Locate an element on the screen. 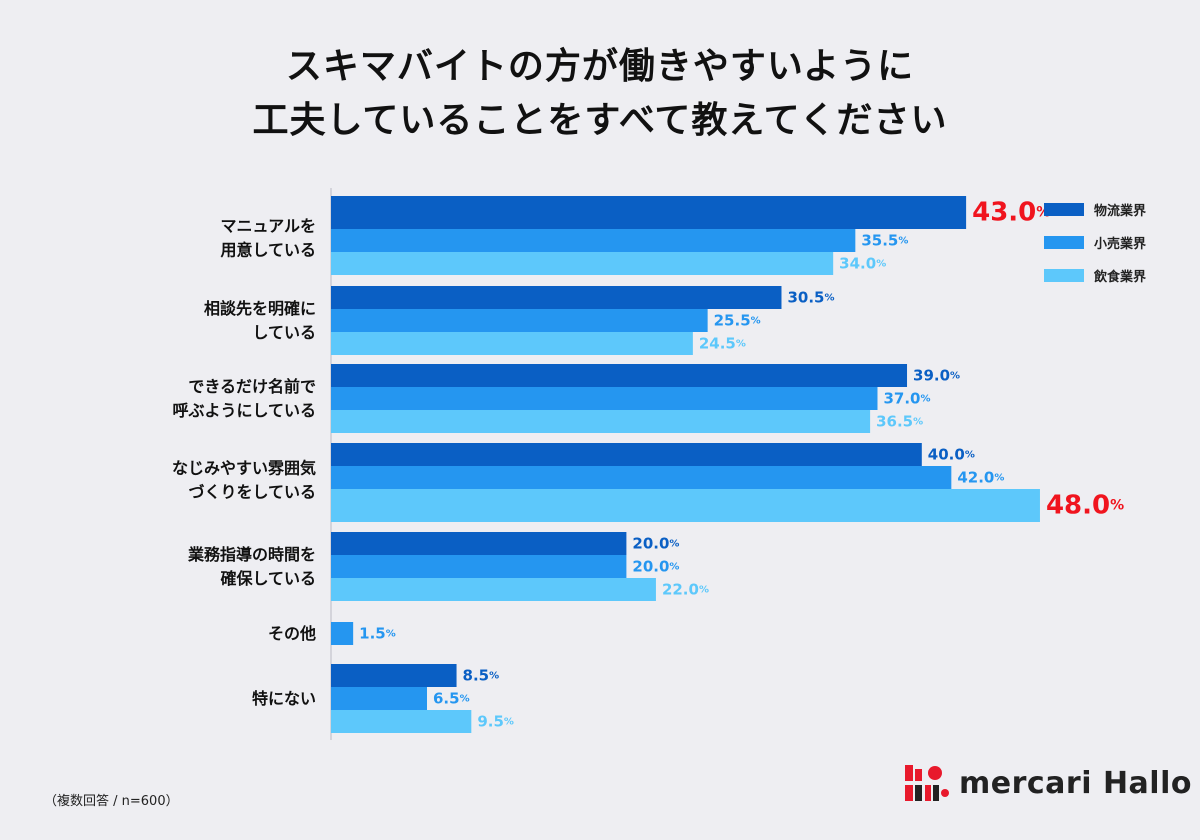 The width and height of the screenshot is (1200, 840). category-label-1-1: している is located at coordinates (284, 332).